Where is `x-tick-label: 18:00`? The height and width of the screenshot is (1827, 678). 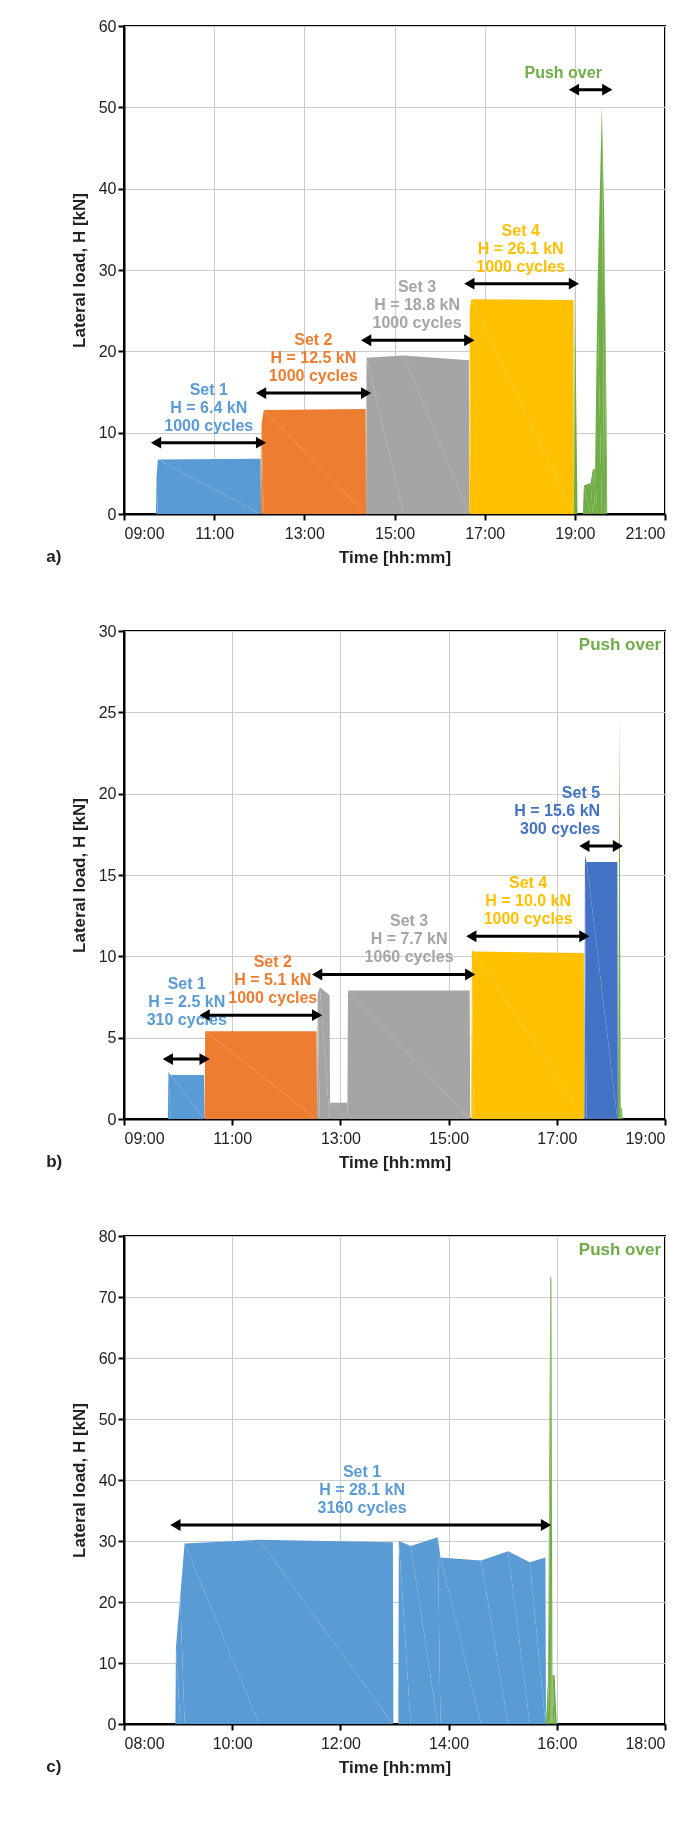
x-tick-label: 18:00 is located at coordinates (645, 1743).